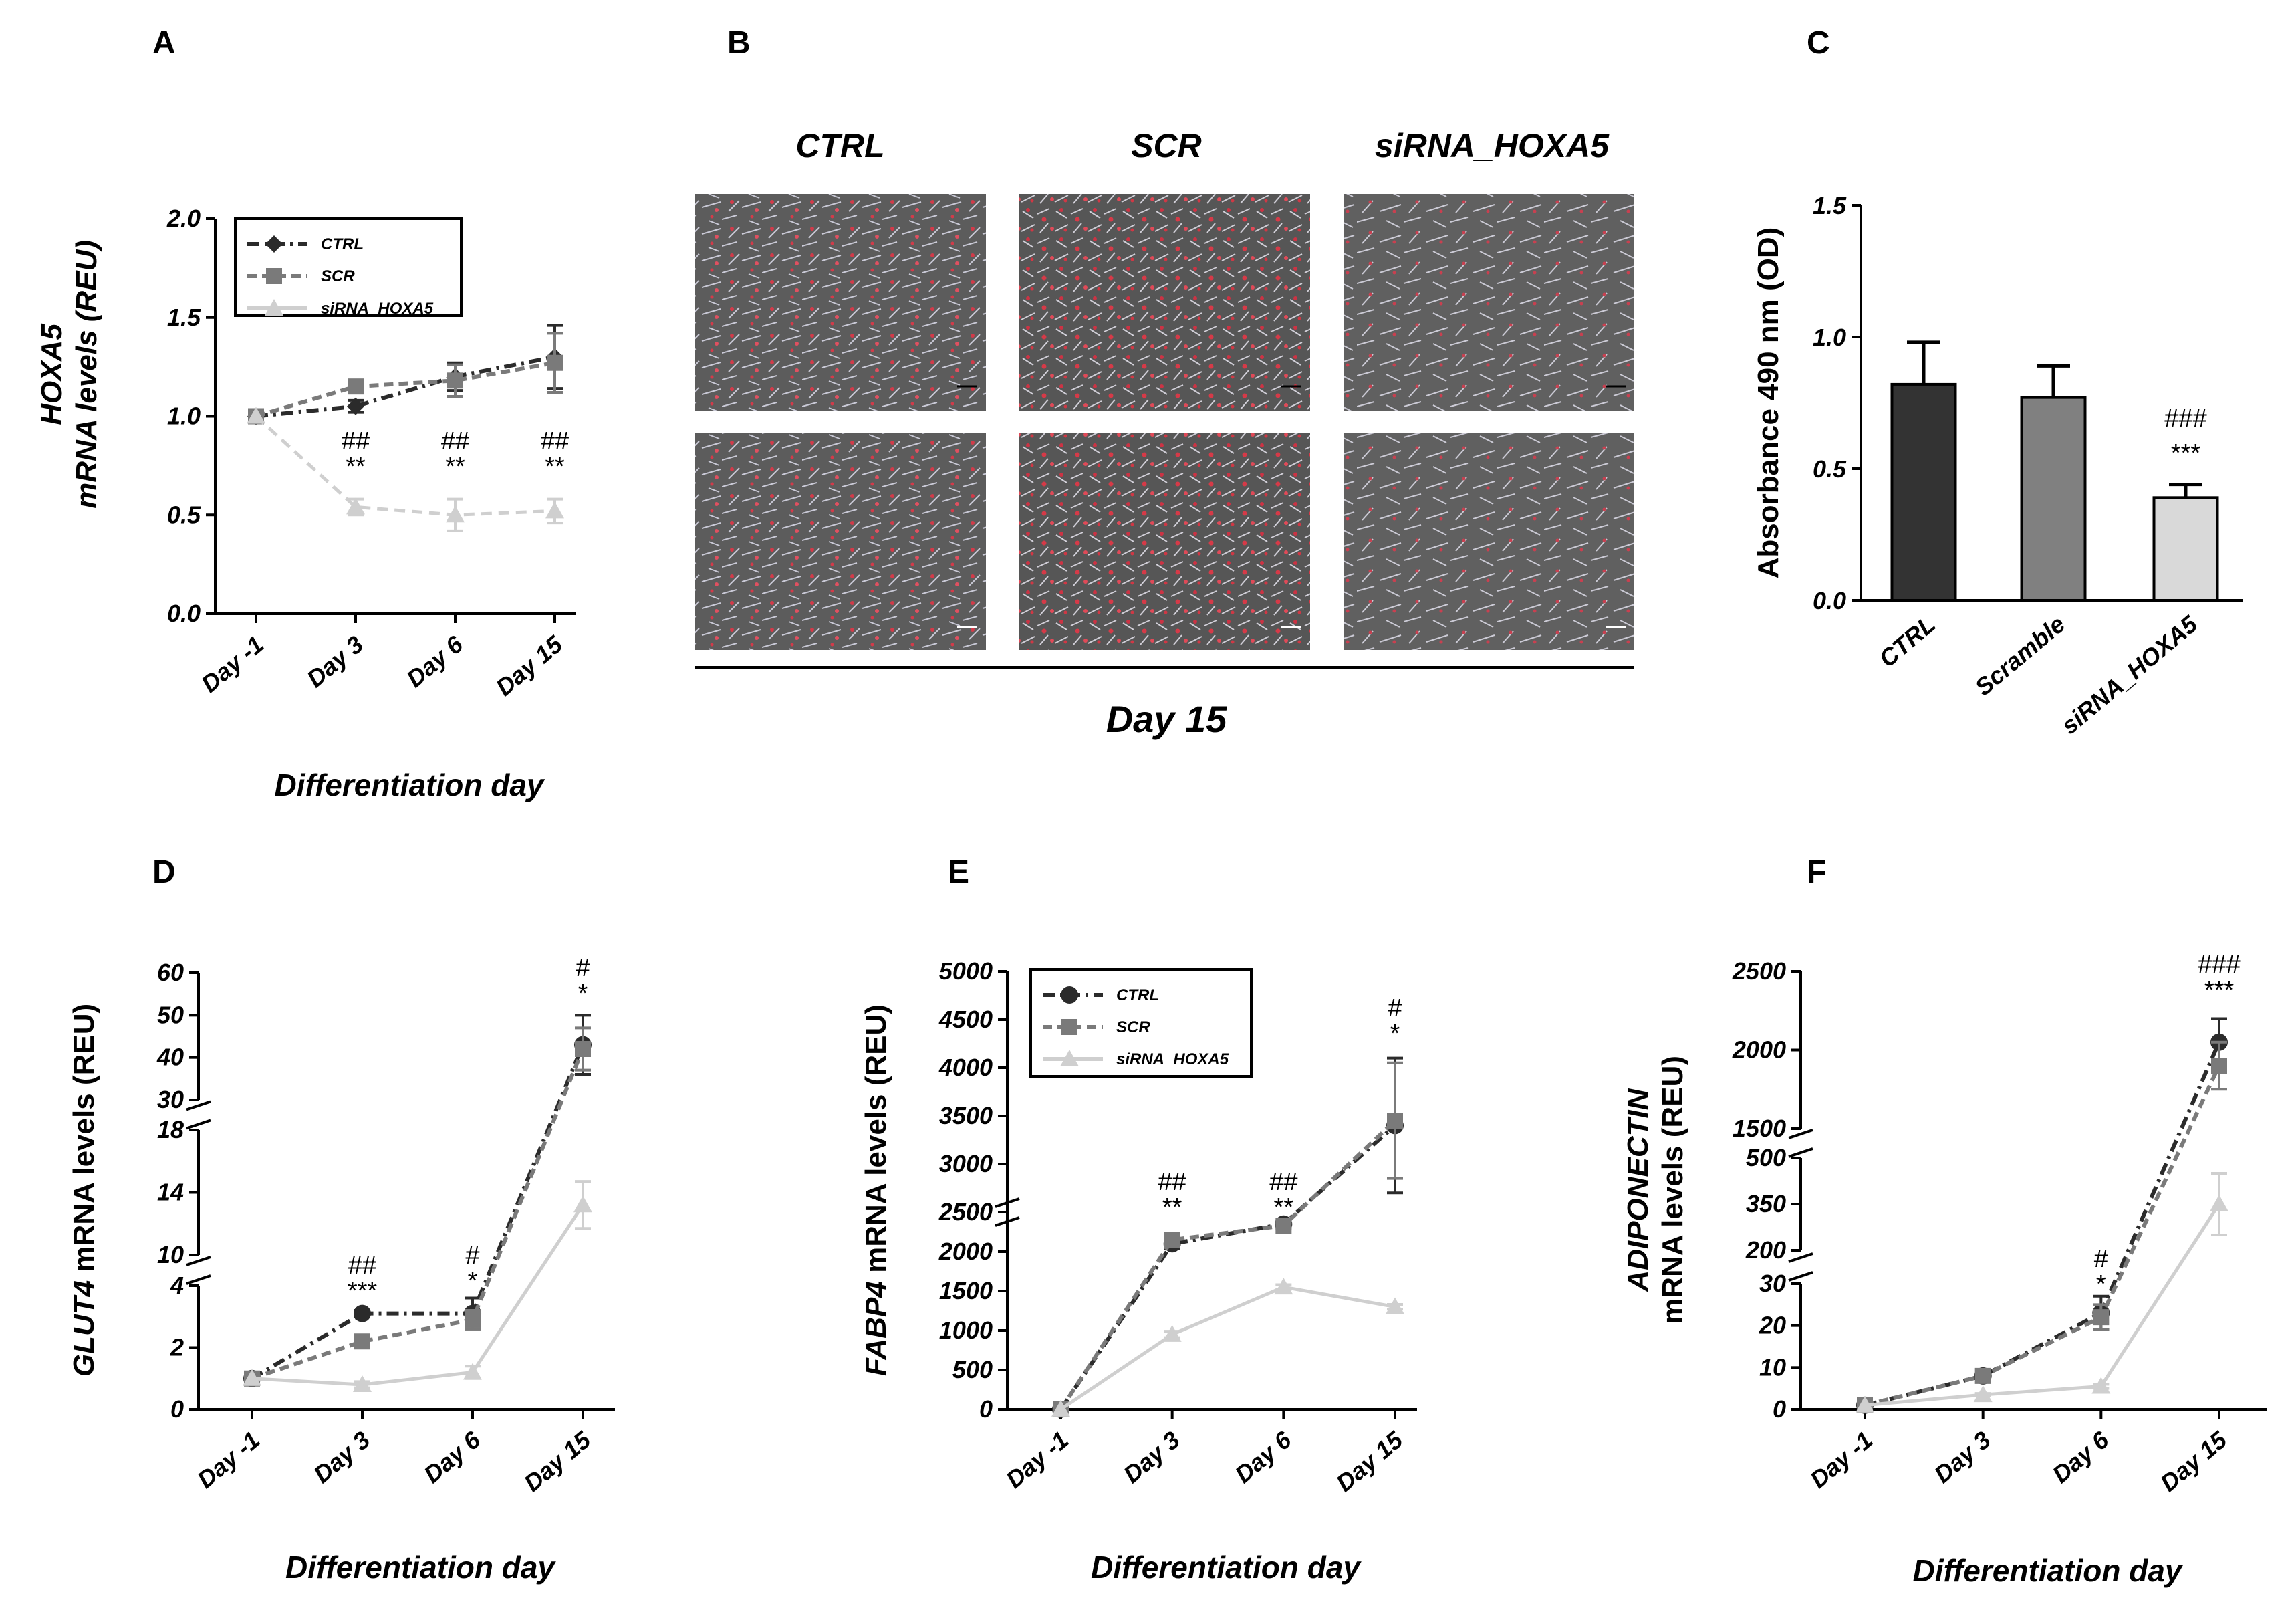 This screenshot has width=2296, height=1618. What do you see at coordinates (1164, 302) in the screenshot?
I see `micrograph-scr-top` at bounding box center [1164, 302].